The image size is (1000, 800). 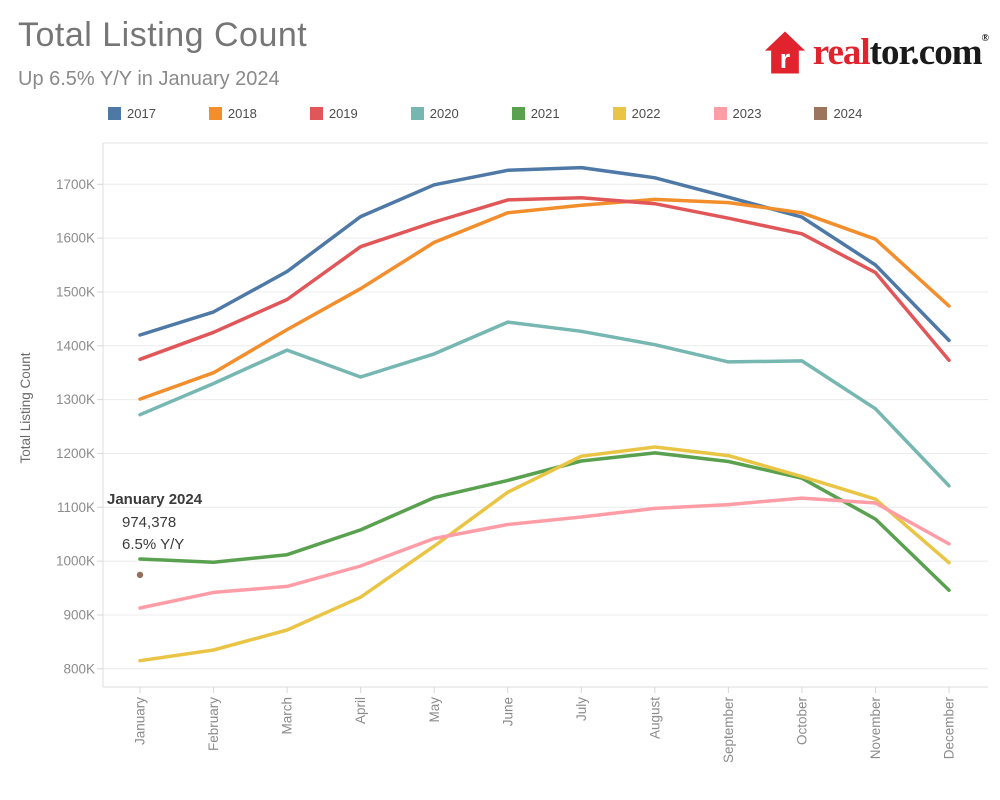 What do you see at coordinates (343, 113) in the screenshot?
I see `legend-label: 2019` at bounding box center [343, 113].